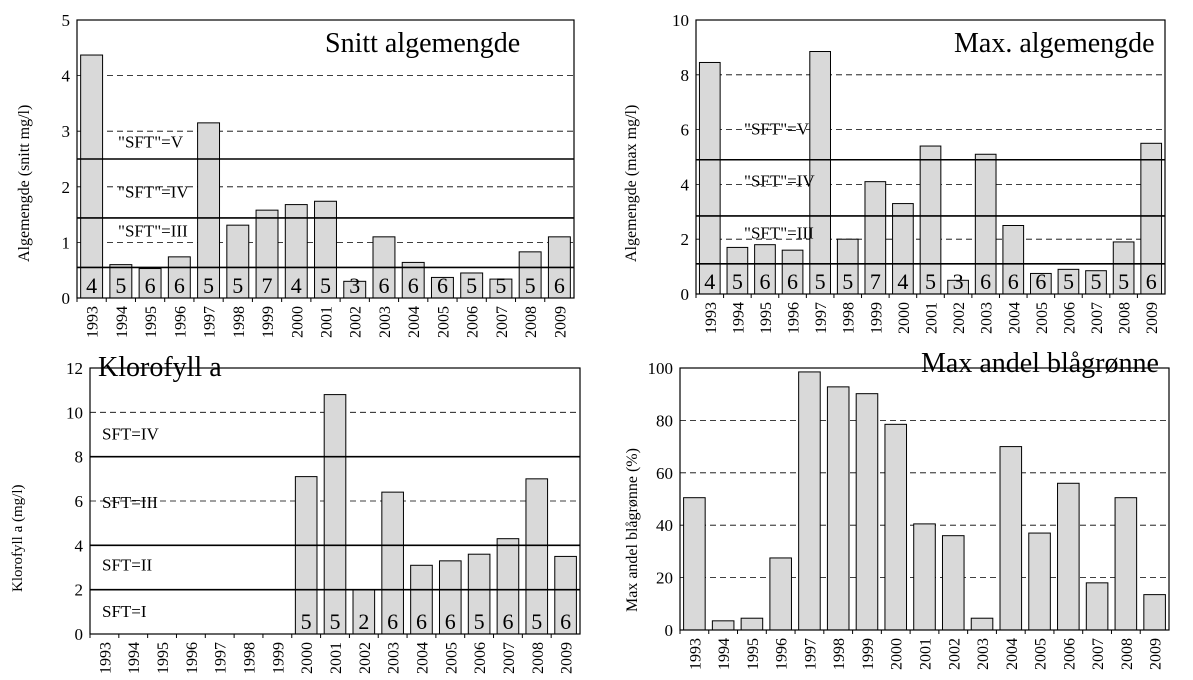 This screenshot has width=1193, height=680. What do you see at coordinates (987, 318) in the screenshot?
I see `x-tick-label: 2003` at bounding box center [987, 318].